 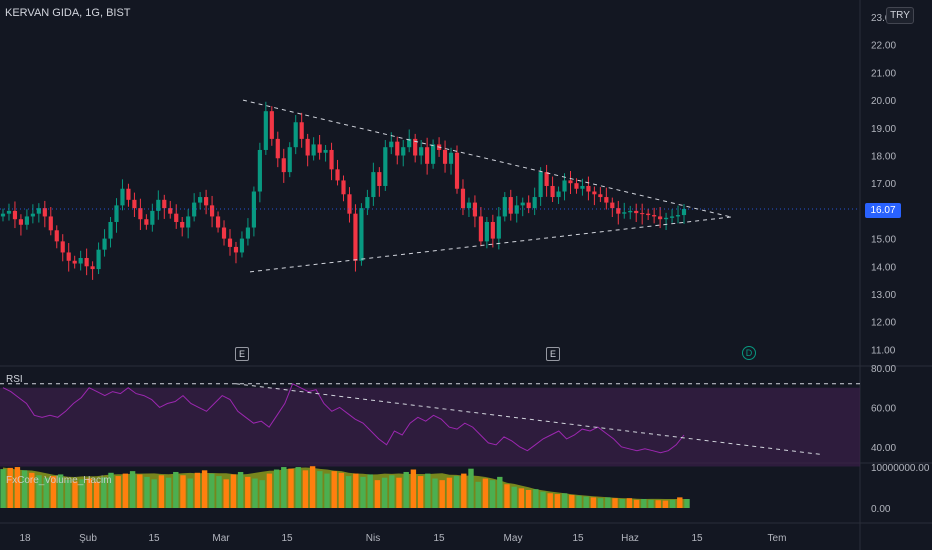 What do you see at coordinates (68, 13) in the screenshot?
I see `symbol-title: KERVAN GIDA, 1G, BIST` at bounding box center [68, 13].